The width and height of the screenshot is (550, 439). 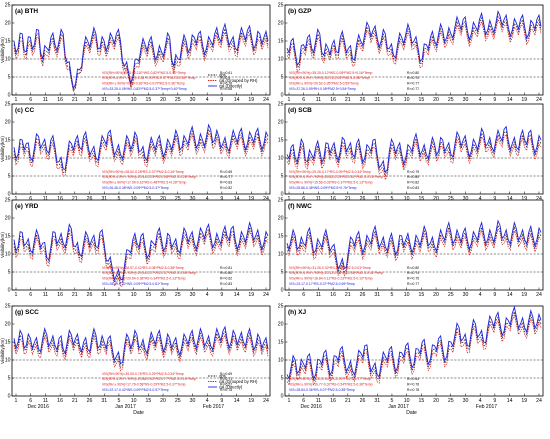 I want to click on x-tick-label: 5, so click(x=118, y=100).